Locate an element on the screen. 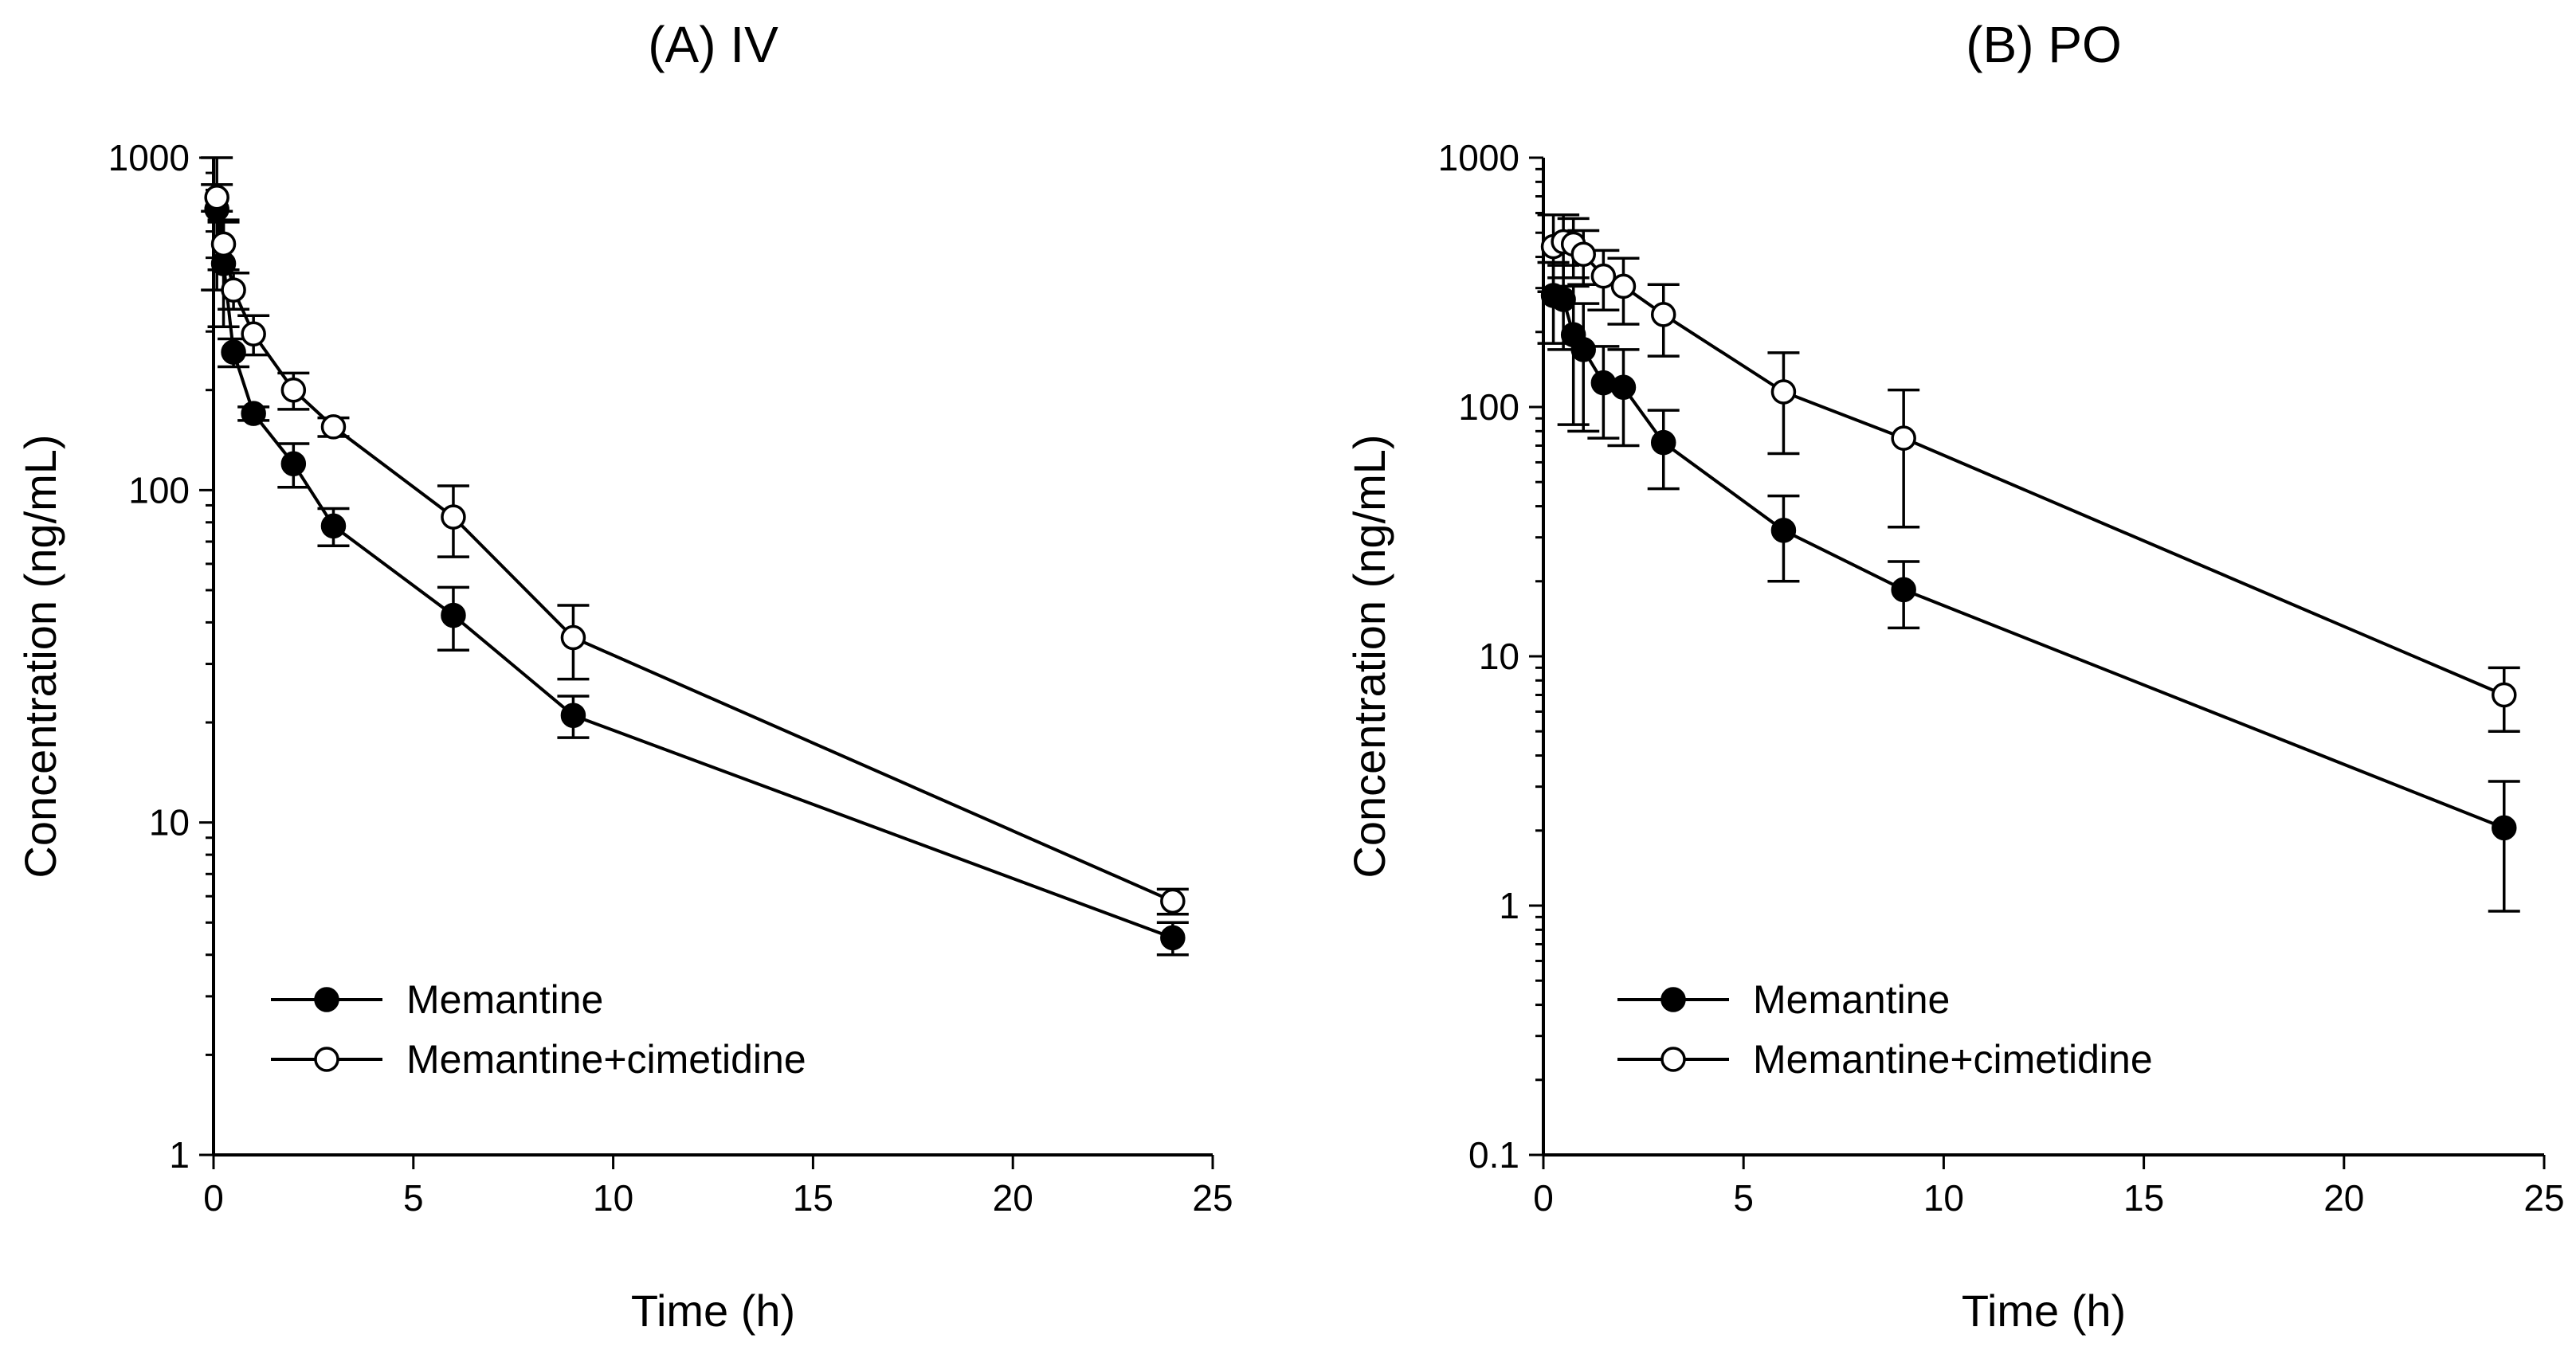 The width and height of the screenshot is (2576, 1362). series-memantine-cimetidine is located at coordinates (2029, 473).